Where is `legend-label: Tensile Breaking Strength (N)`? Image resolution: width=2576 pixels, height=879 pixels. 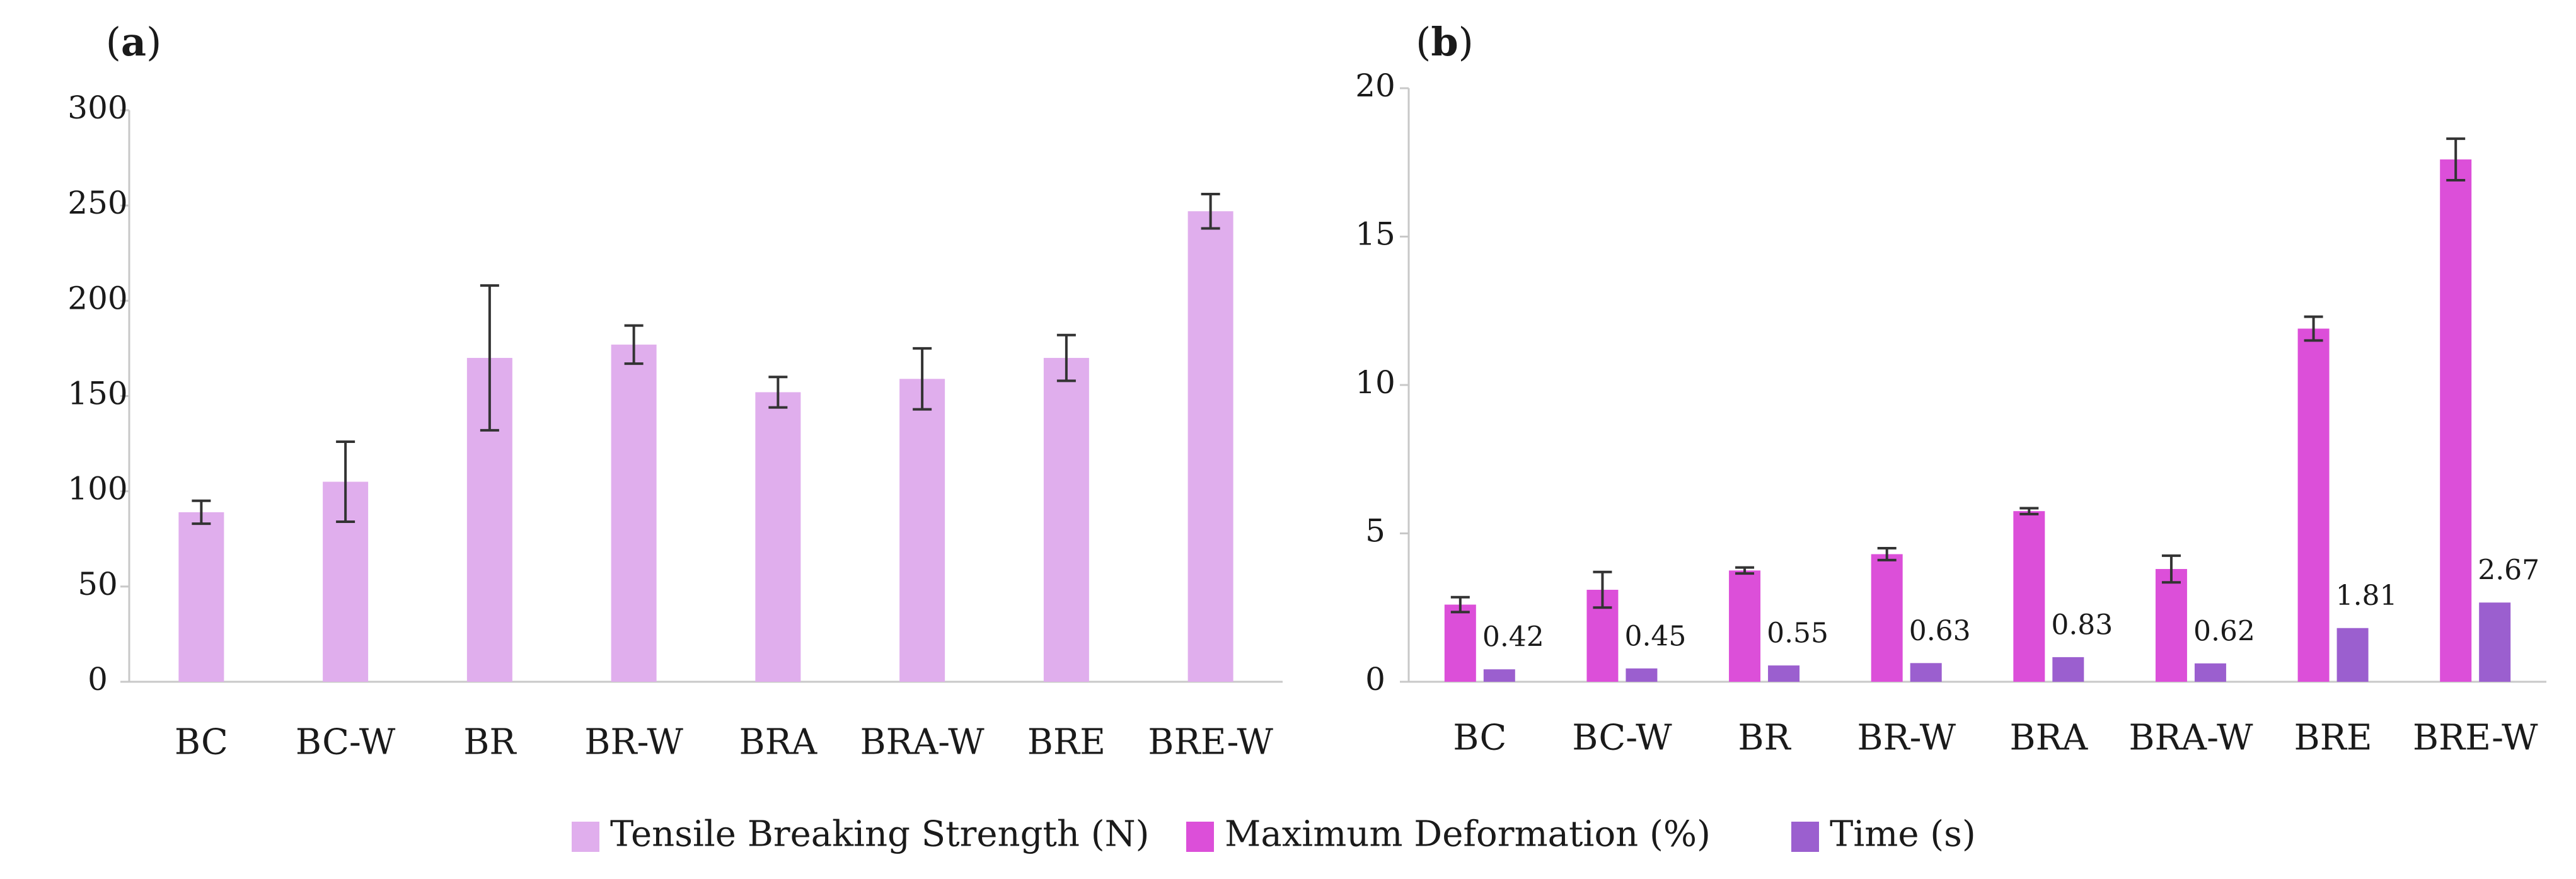 legend-label: Tensile Breaking Strength (N) is located at coordinates (879, 835).